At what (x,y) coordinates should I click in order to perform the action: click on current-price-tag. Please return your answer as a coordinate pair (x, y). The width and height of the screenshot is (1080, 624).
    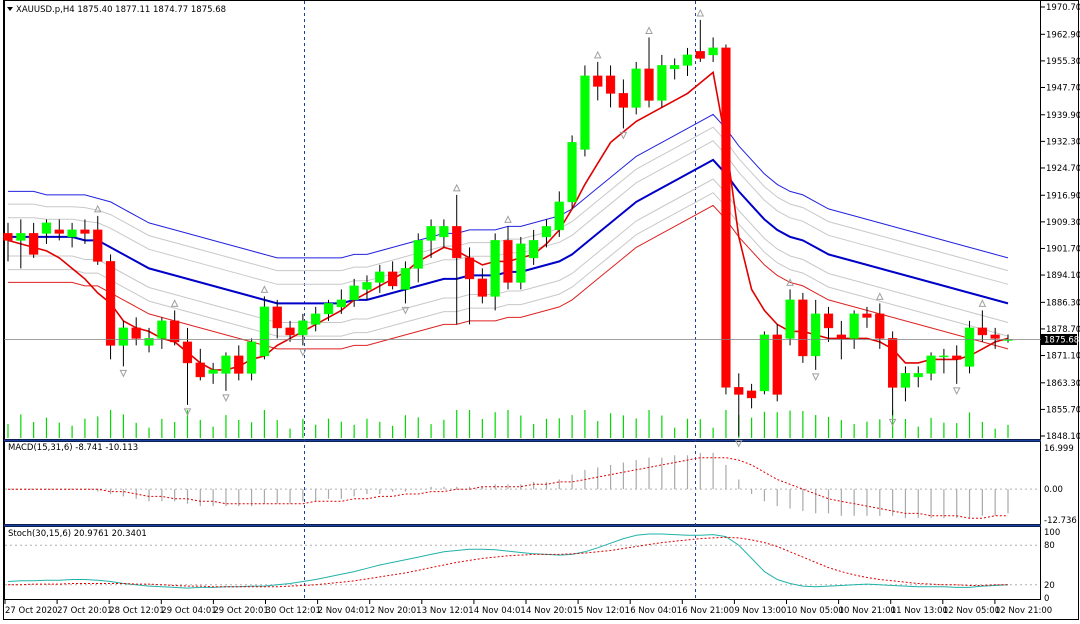
    Looking at the image, I should click on (1059, 339).